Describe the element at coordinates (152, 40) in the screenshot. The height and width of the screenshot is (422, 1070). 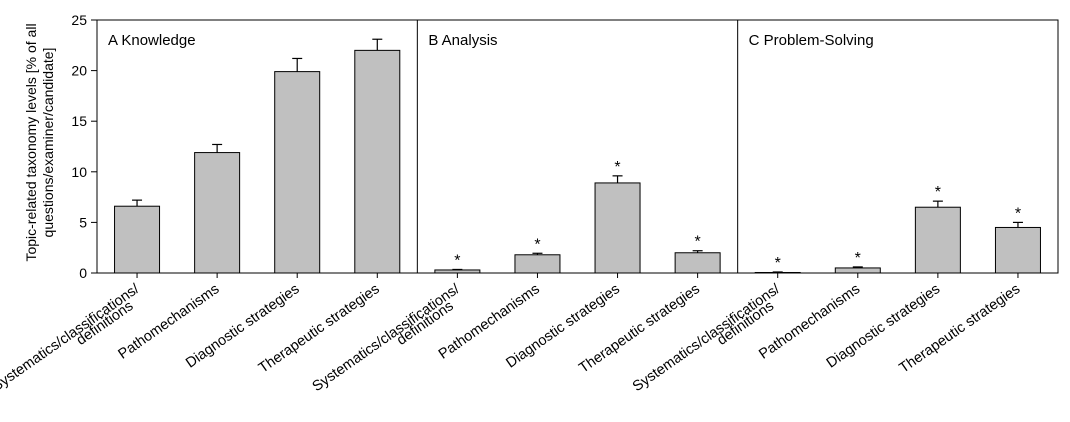
I see `panel-title: A Knowledge` at that location.